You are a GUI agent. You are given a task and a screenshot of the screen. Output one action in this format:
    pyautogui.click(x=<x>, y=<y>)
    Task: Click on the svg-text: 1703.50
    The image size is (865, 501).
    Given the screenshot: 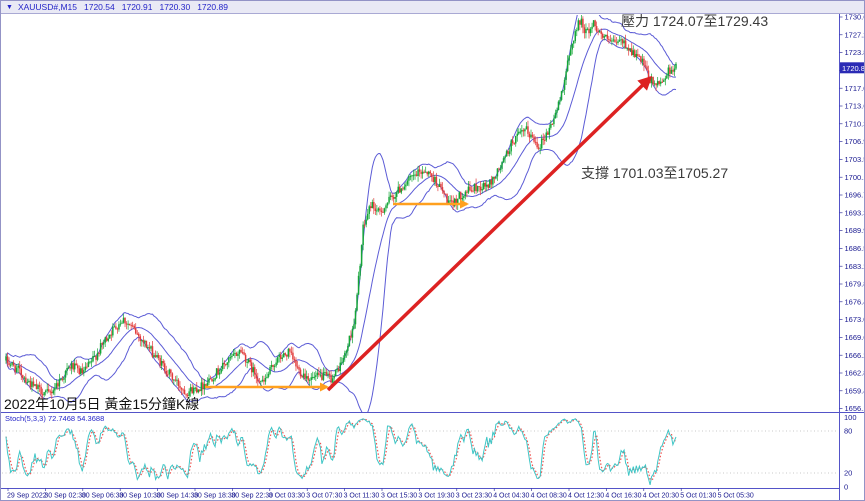 What is the action you would take?
    pyautogui.click(x=855, y=159)
    